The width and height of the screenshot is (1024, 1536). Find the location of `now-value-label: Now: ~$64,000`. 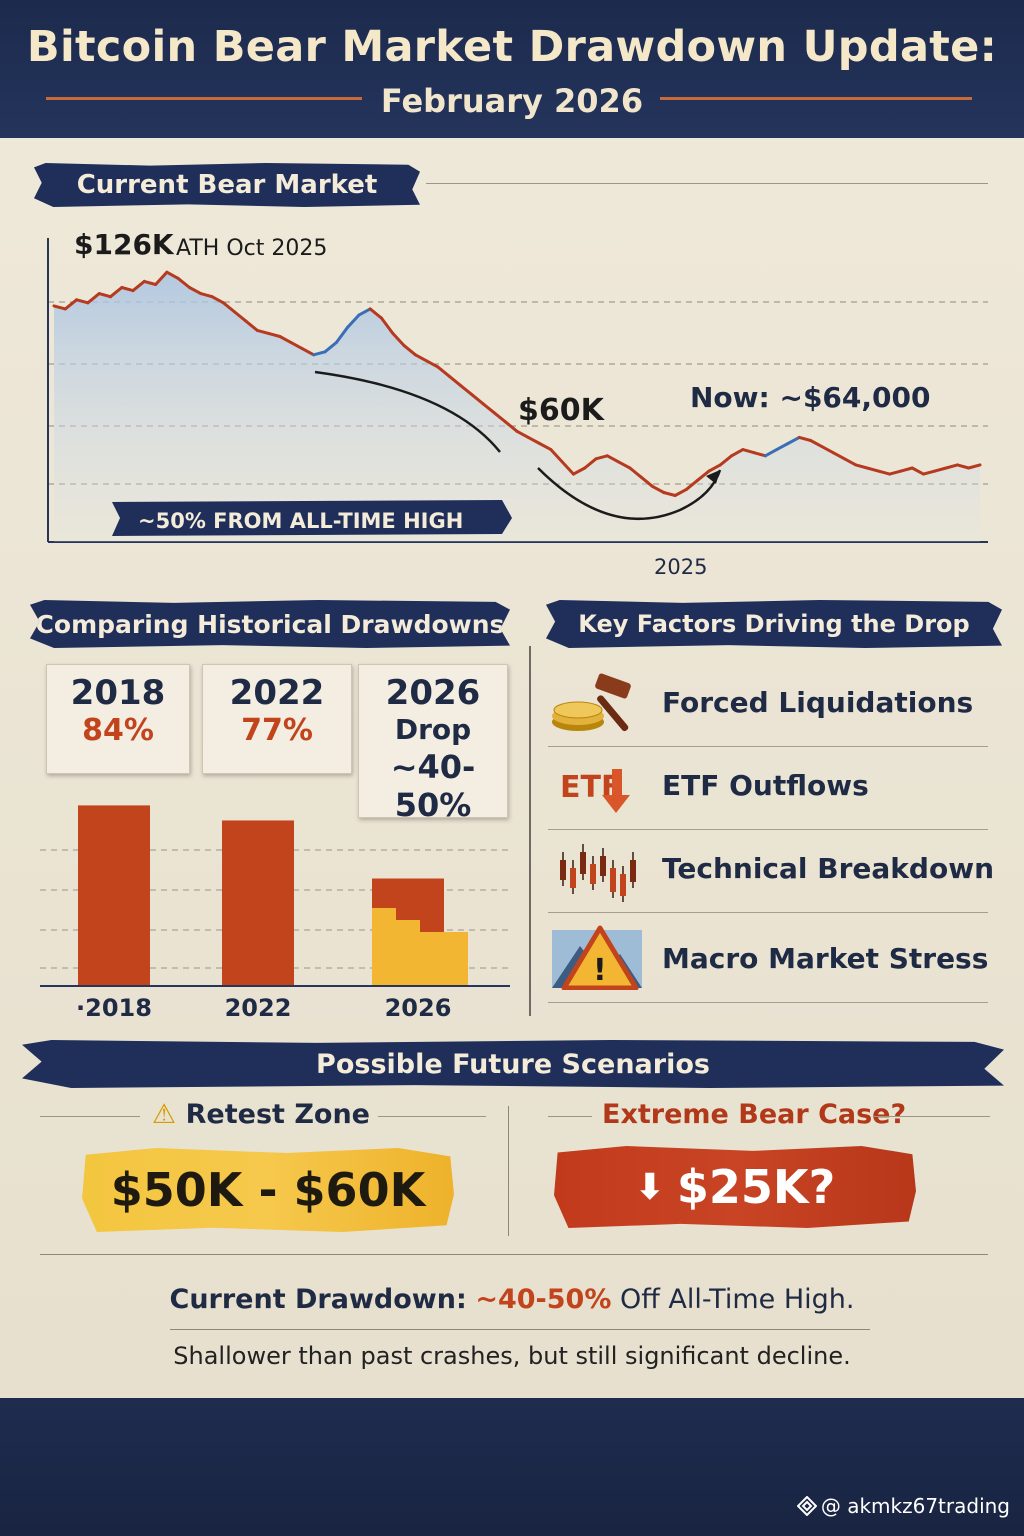

now-value-label: Now: ~$64,000 is located at coordinates (810, 397).